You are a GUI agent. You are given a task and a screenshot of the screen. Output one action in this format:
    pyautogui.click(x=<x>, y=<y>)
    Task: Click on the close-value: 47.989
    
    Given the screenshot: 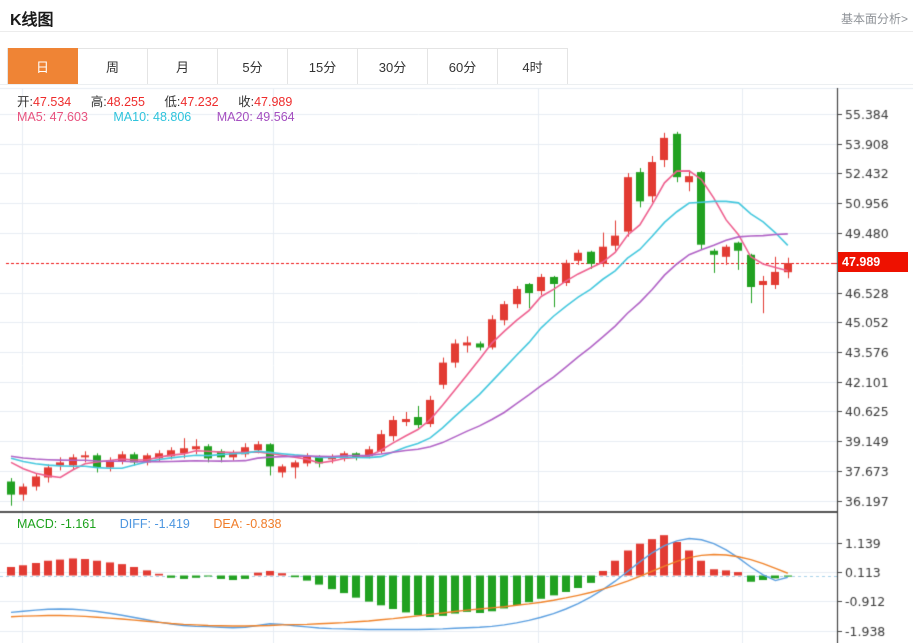 What is the action you would take?
    pyautogui.click(x=273, y=102)
    